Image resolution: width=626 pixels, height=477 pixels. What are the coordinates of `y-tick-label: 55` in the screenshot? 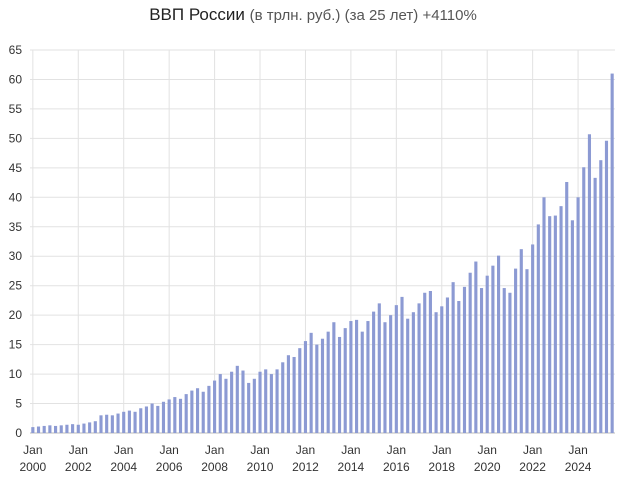 It's located at (16, 109).